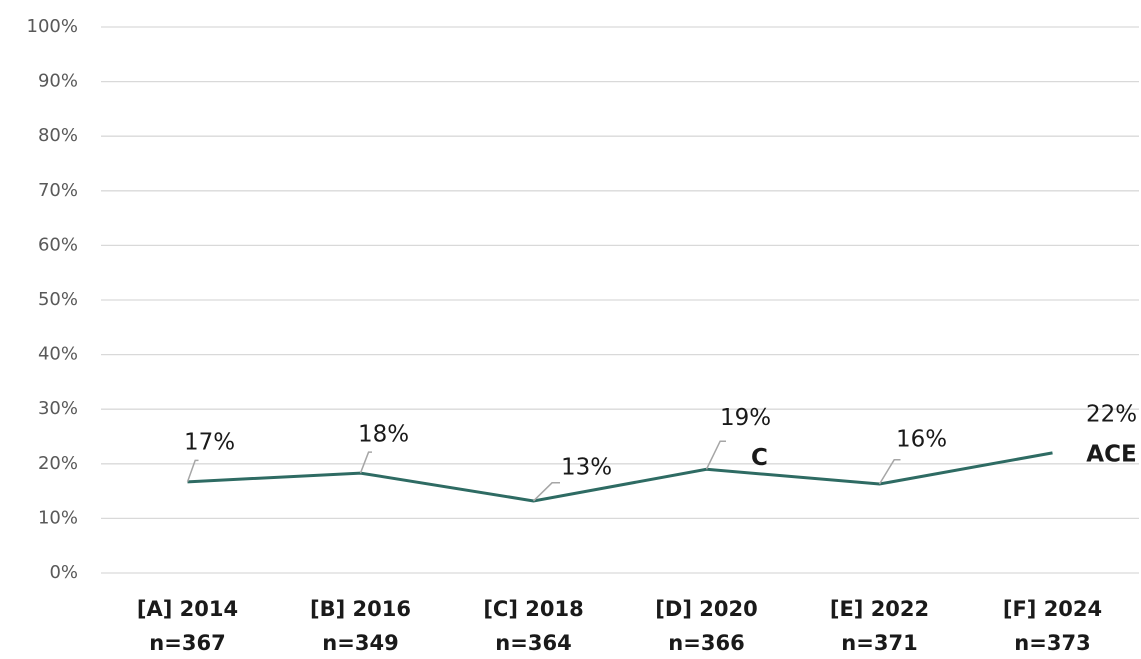 Image resolution: width=1141 pixels, height=659 pixels. What do you see at coordinates (1111, 414) in the screenshot?
I see `value-label: 22%` at bounding box center [1111, 414].